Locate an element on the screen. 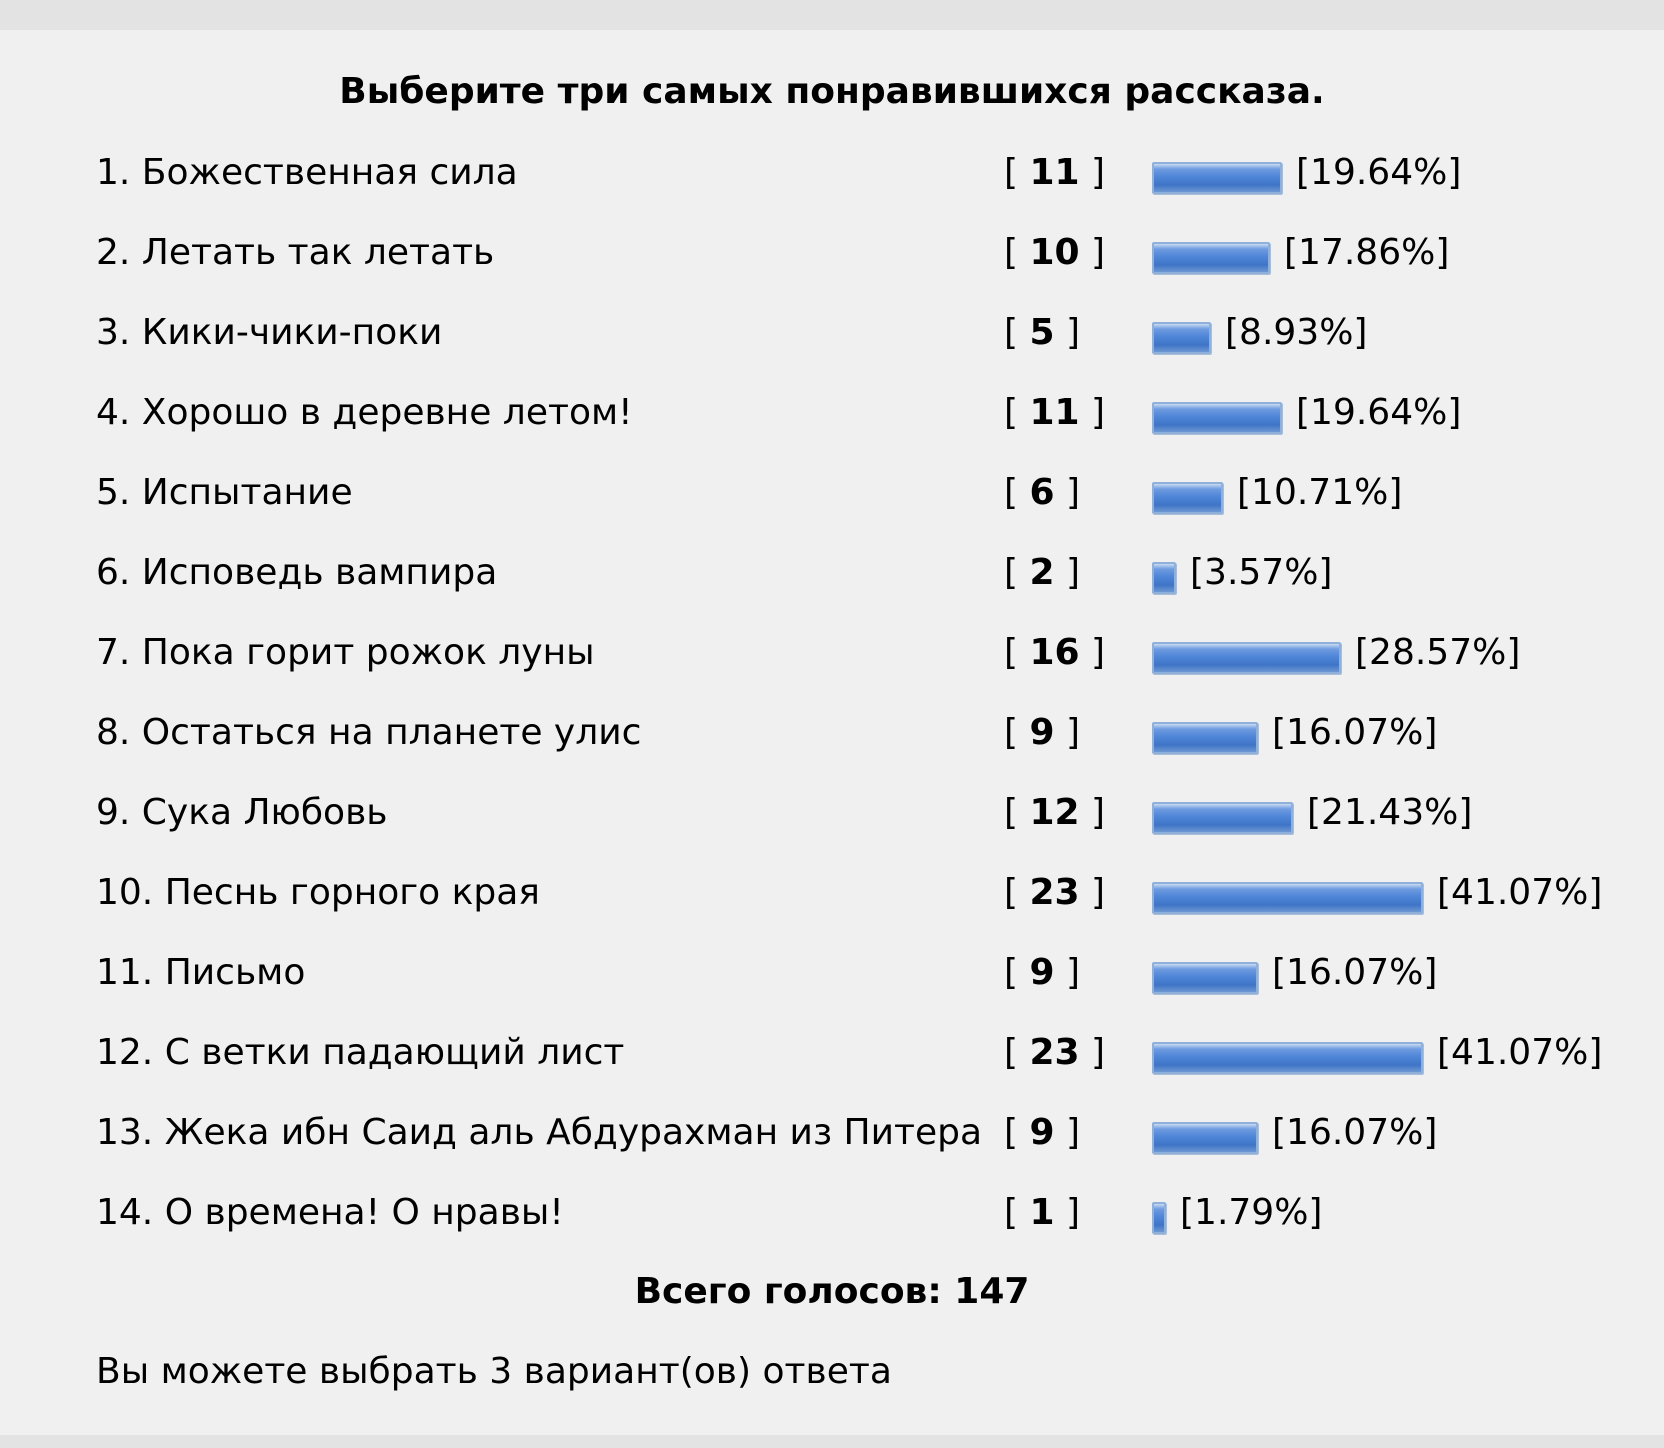 Image resolution: width=1664 pixels, height=1448 pixels. option-label: 4. Хорошо в деревне летом! is located at coordinates (364, 412).